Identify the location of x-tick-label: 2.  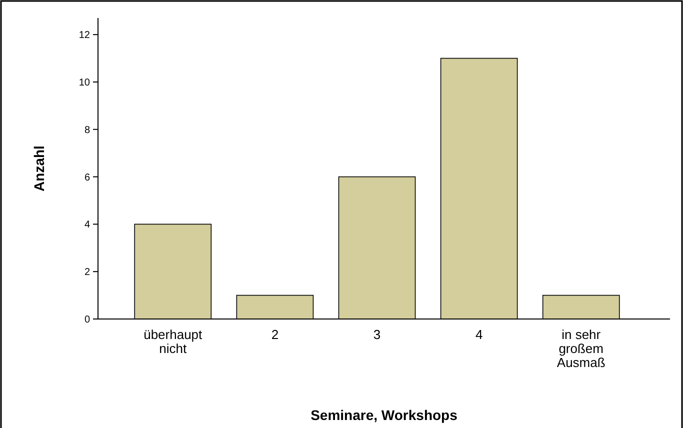
(275, 334).